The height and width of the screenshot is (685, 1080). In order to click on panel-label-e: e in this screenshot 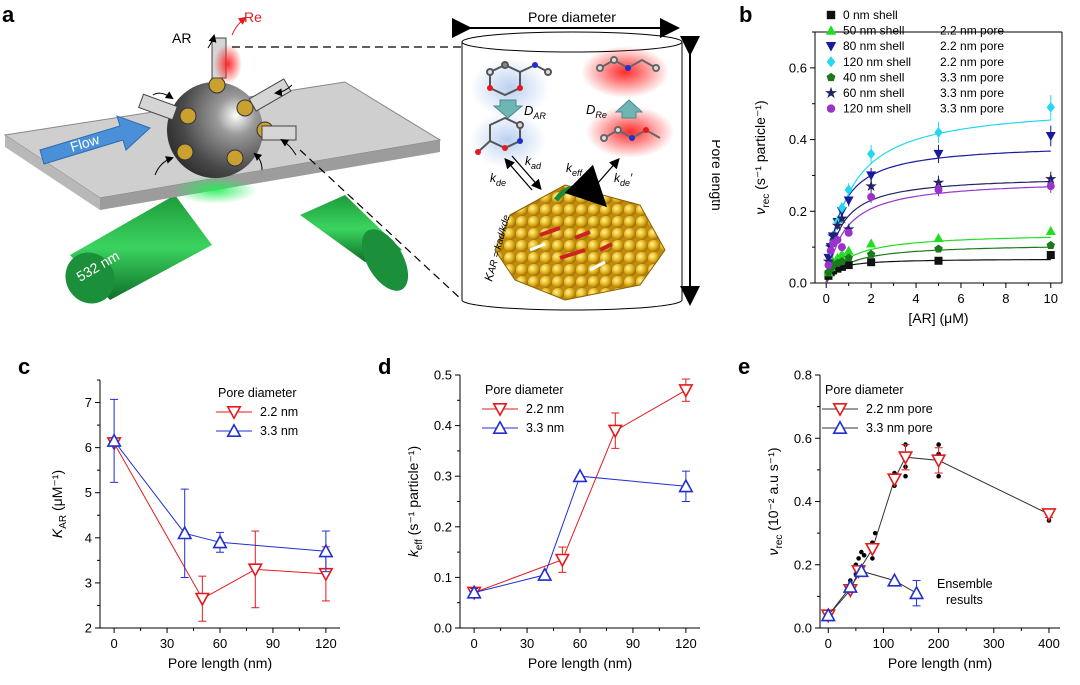, I will do `click(744, 366)`.